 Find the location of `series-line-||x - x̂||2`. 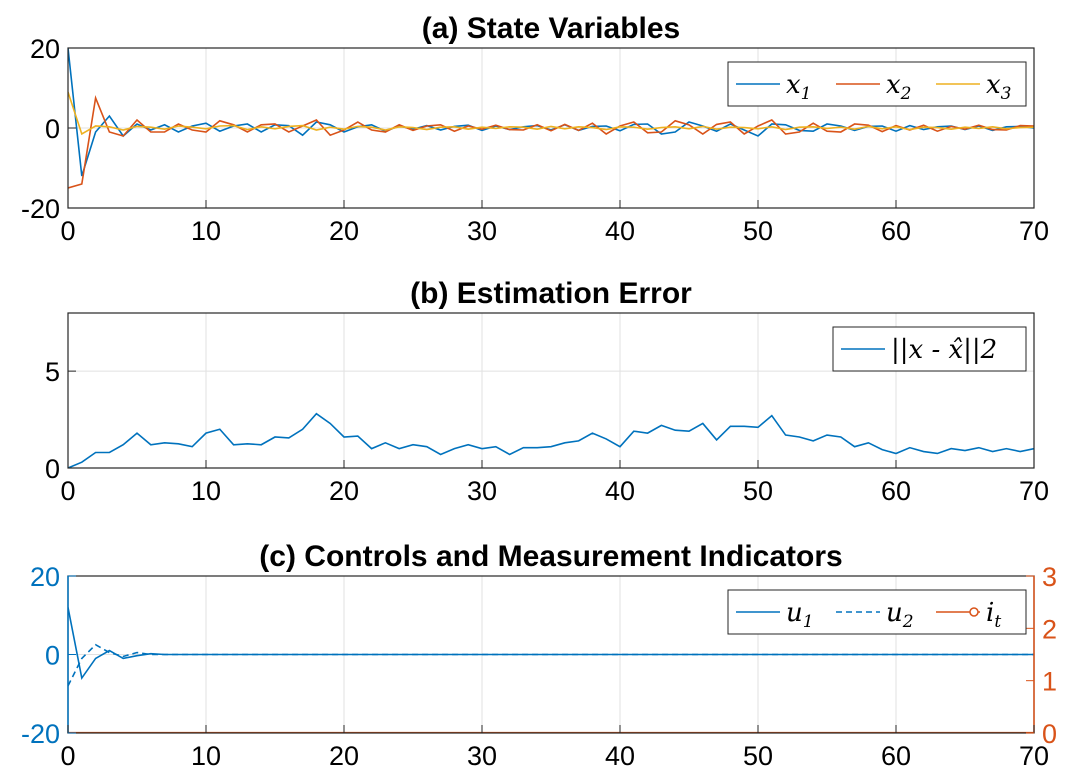

series-line-||x - x̂||2 is located at coordinates (551, 440).